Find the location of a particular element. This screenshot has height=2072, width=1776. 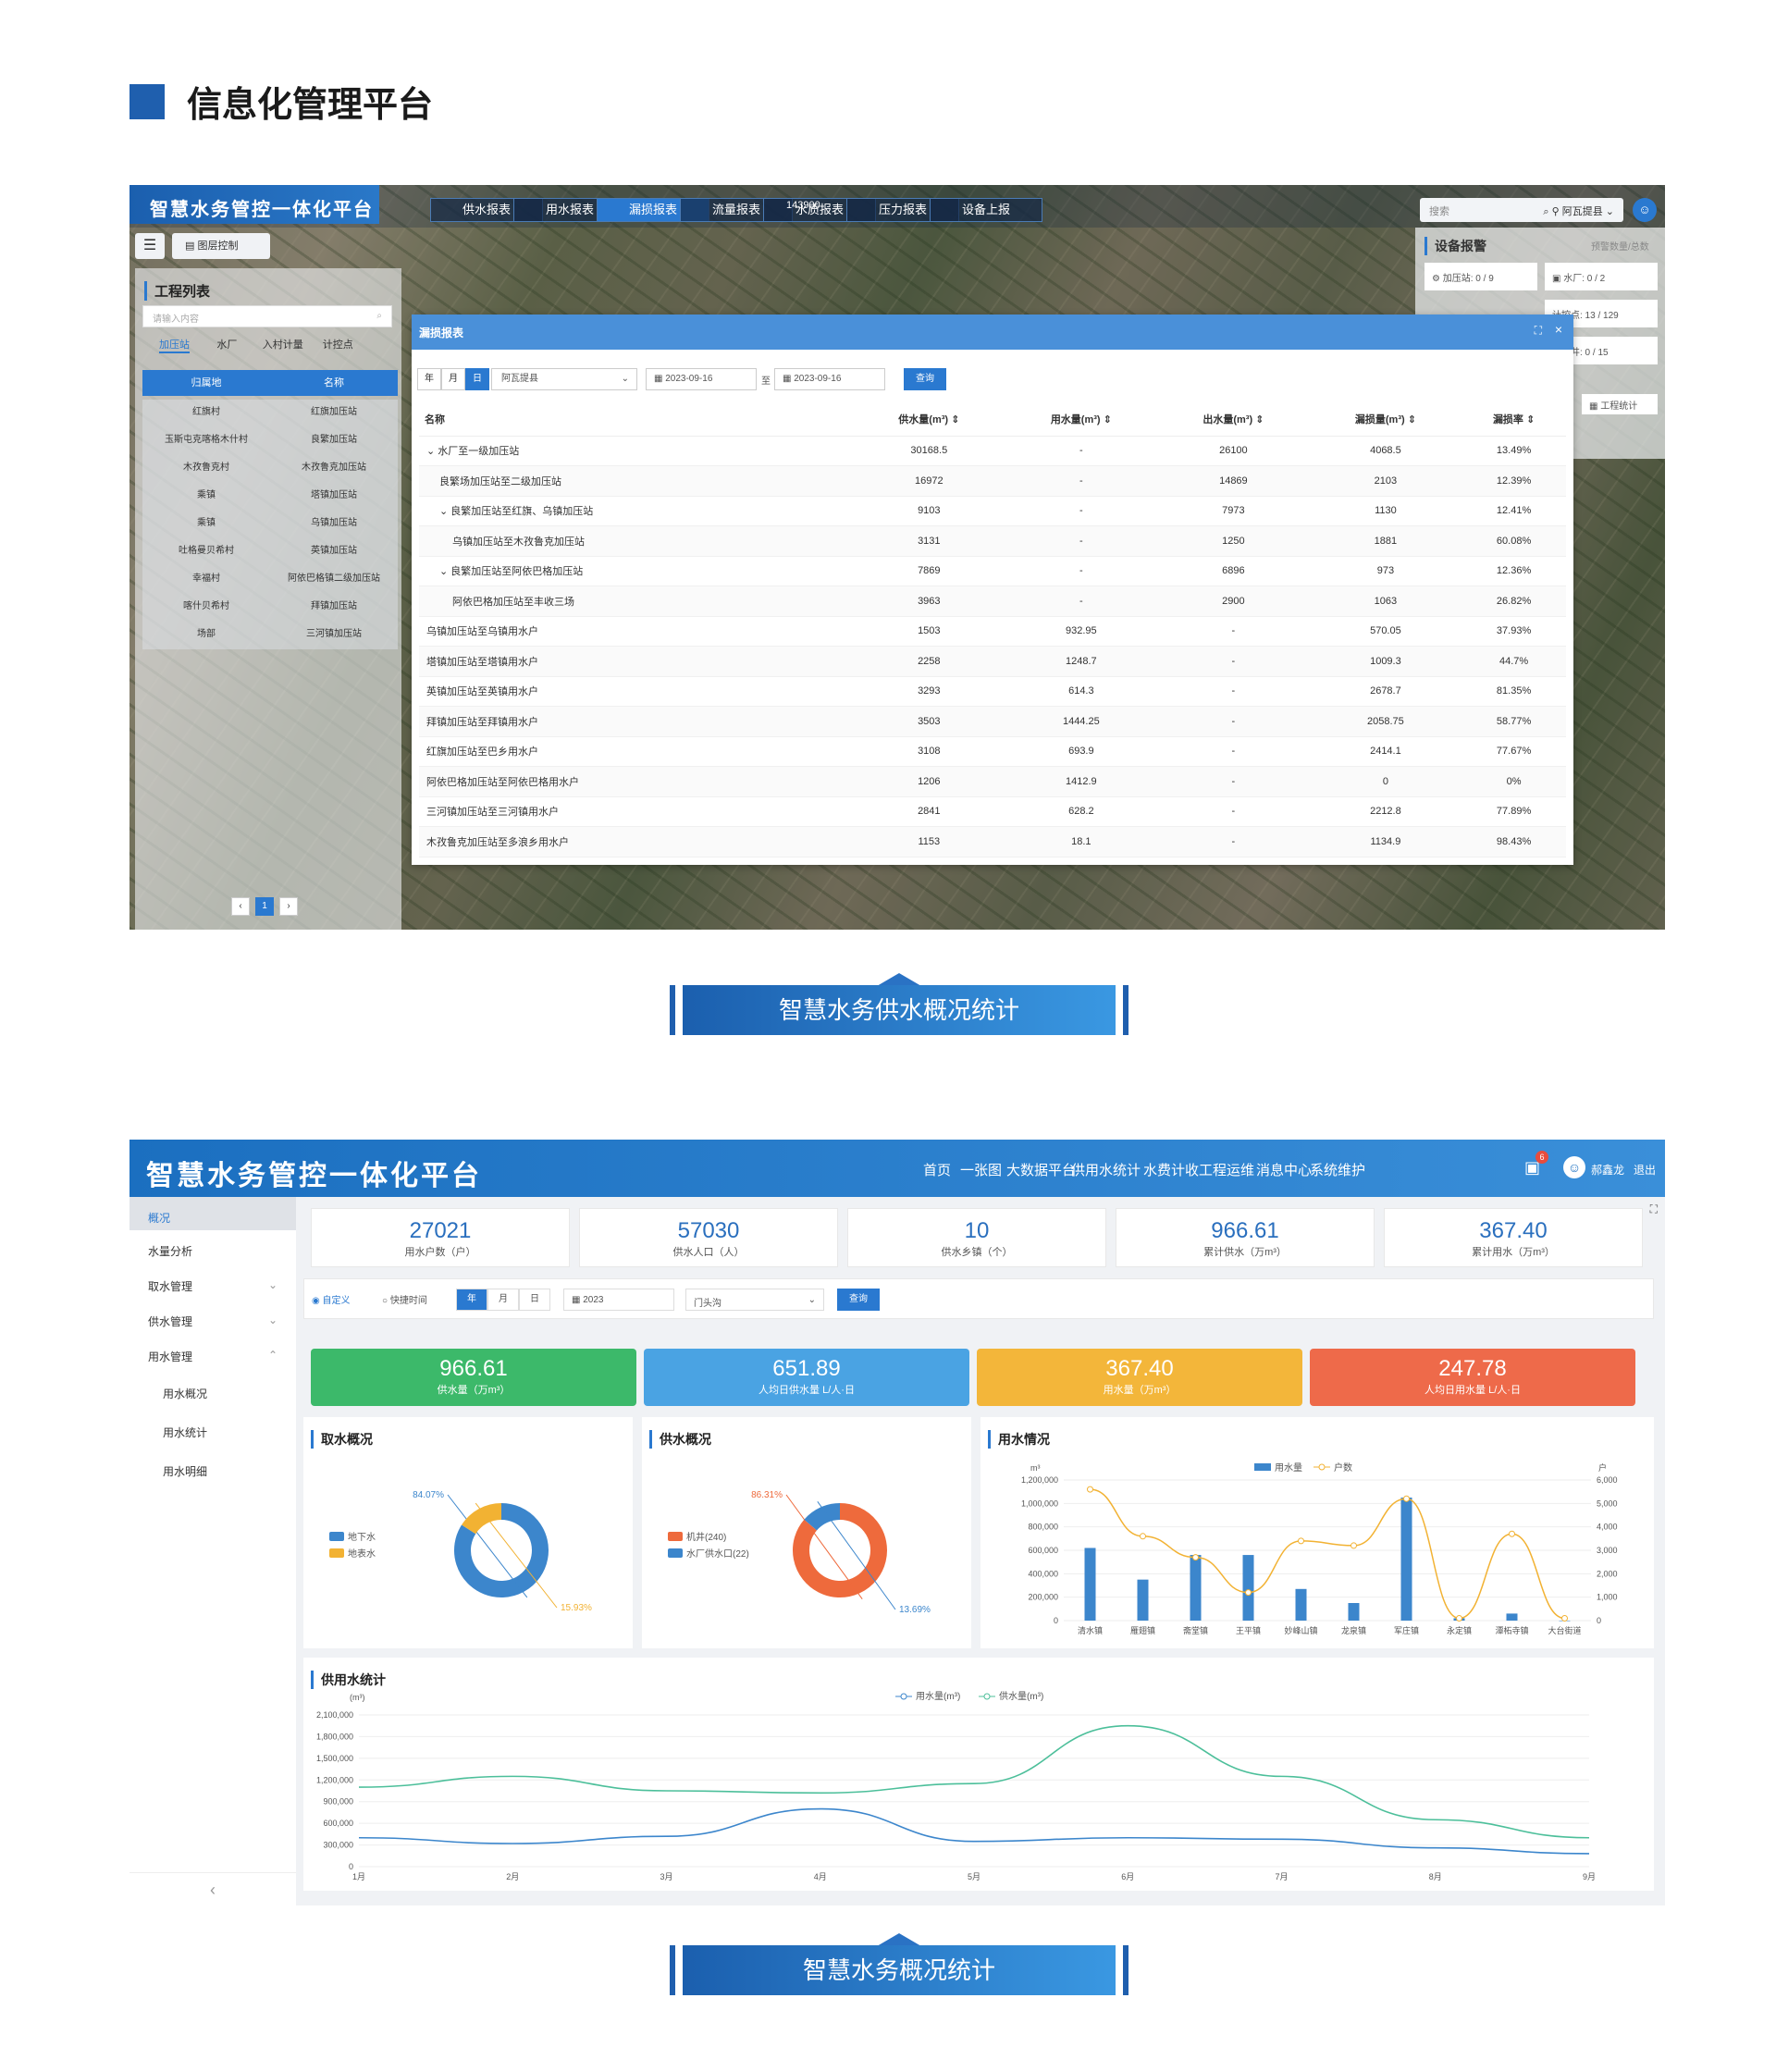

alarm-item-pump: ⚙ 加压站: 0 / 9 is located at coordinates (1481, 277).